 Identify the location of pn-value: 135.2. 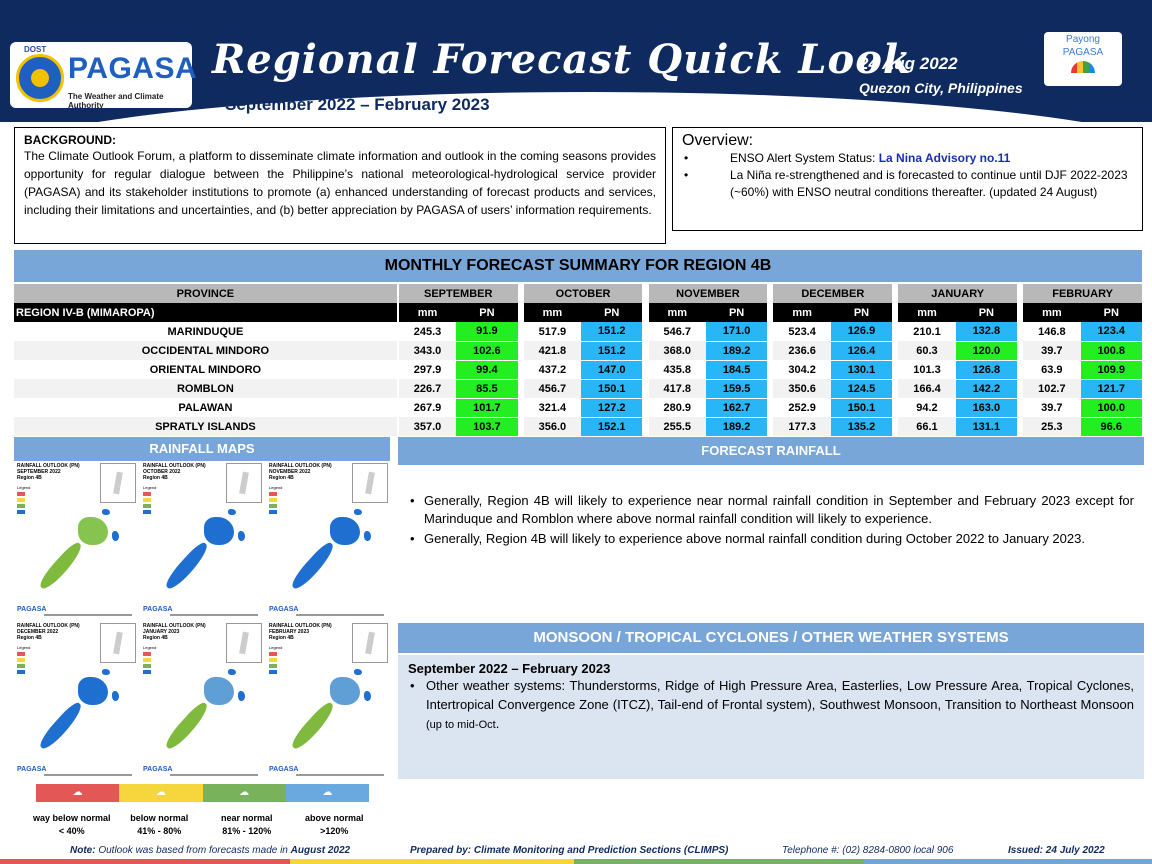
(861, 427).